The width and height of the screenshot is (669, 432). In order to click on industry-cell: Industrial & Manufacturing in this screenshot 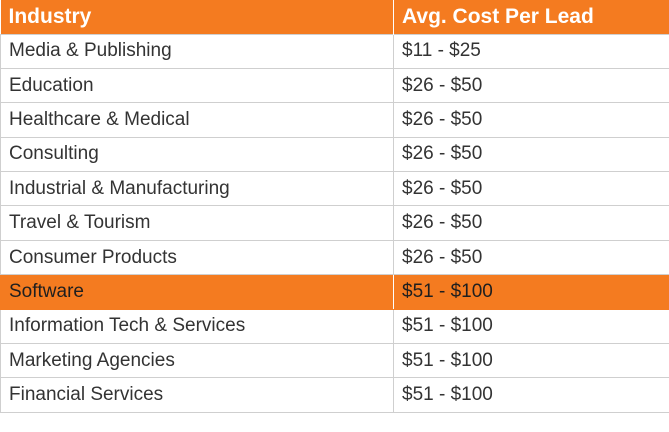, I will do `click(197, 189)`.